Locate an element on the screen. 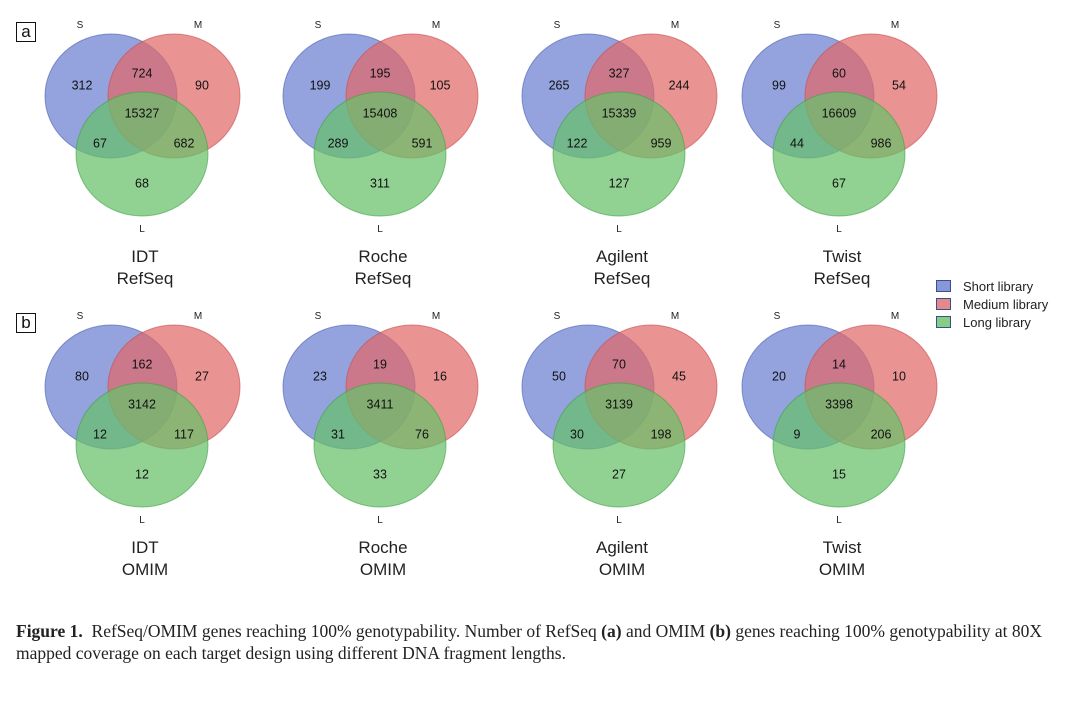 This screenshot has width=1080, height=706. region-count-s-m-l: 3411 is located at coordinates (380, 404).